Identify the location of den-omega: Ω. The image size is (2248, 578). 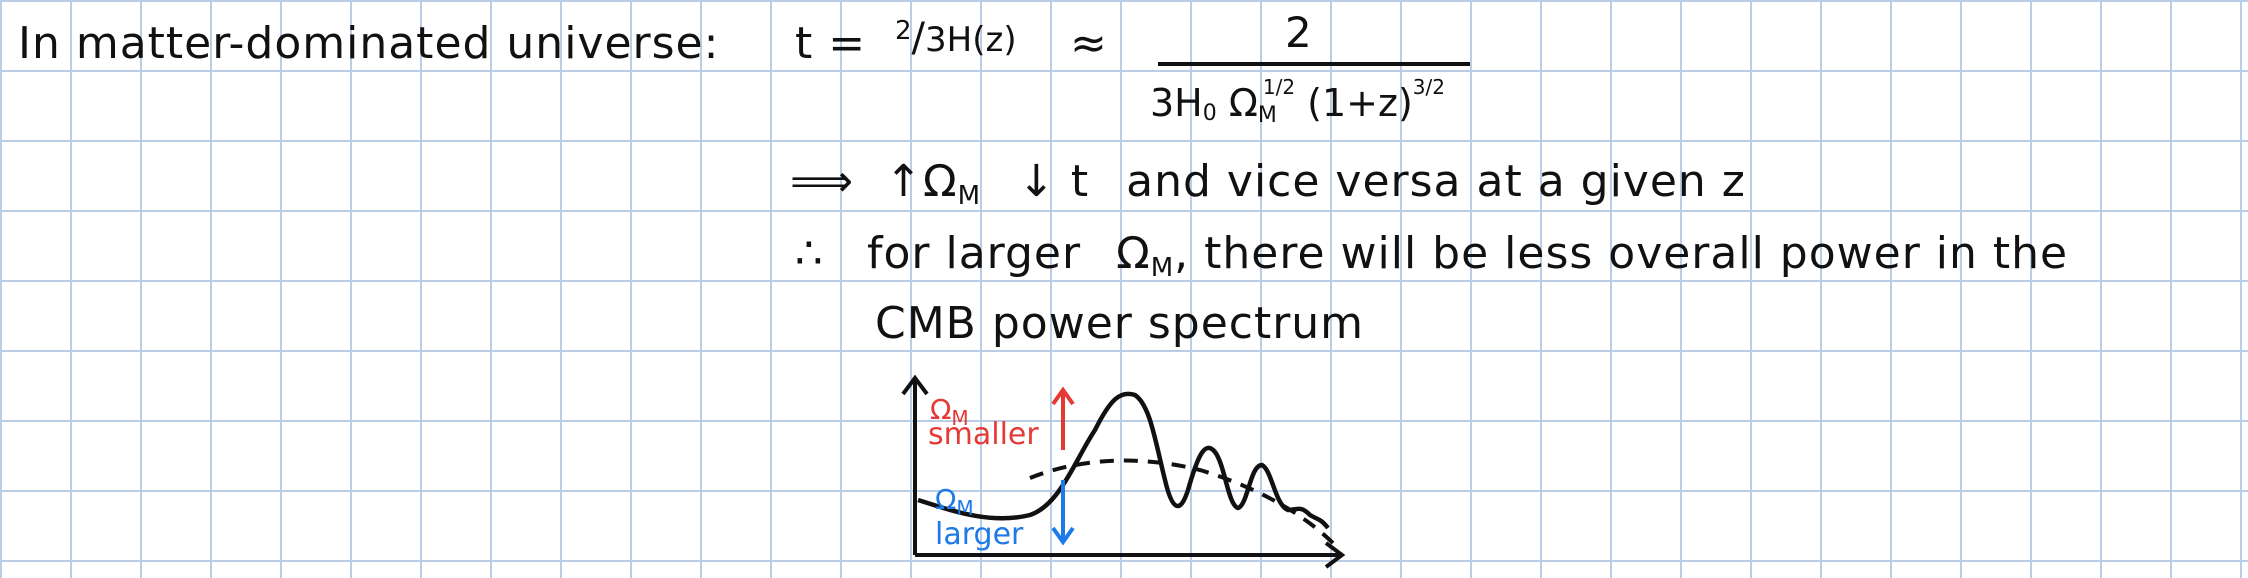
(1243, 103).